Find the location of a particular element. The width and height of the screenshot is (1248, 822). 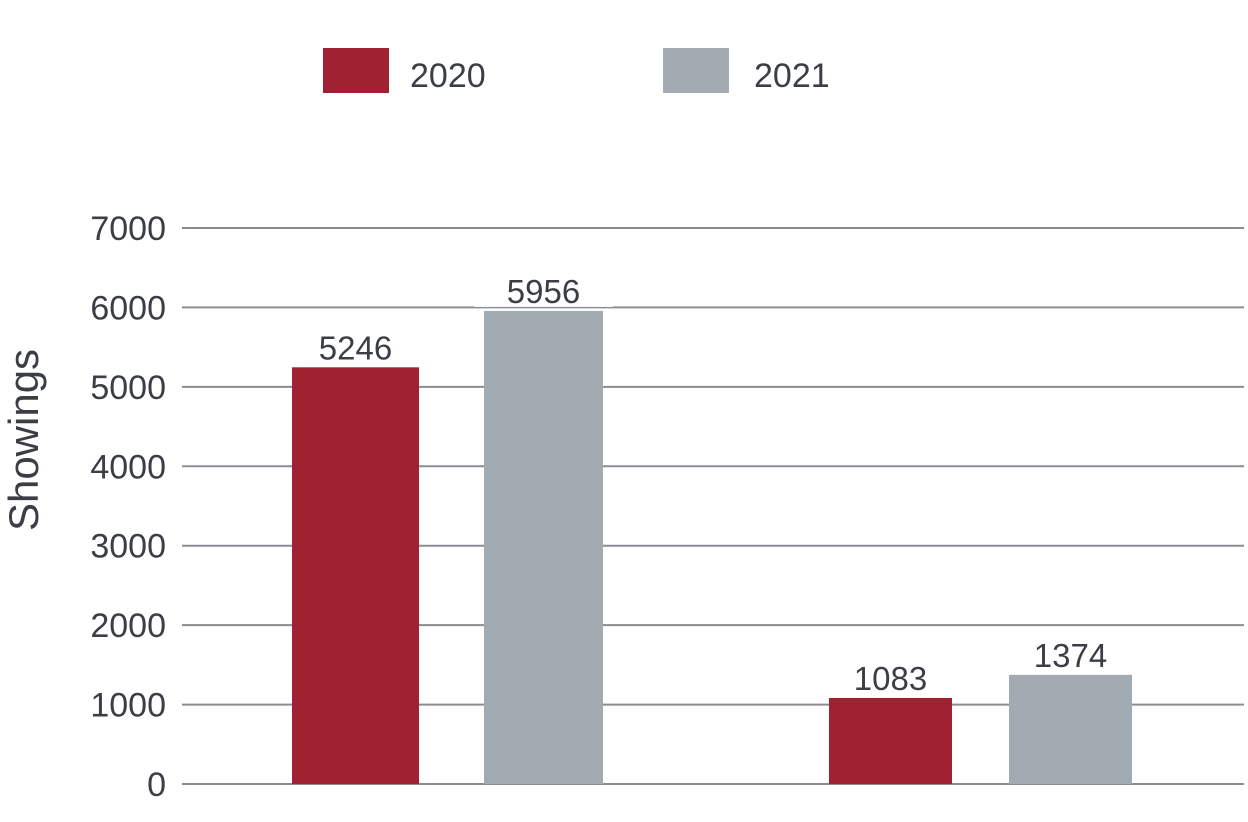

value-label-2020-group-2: 1083 is located at coordinates (890, 678).